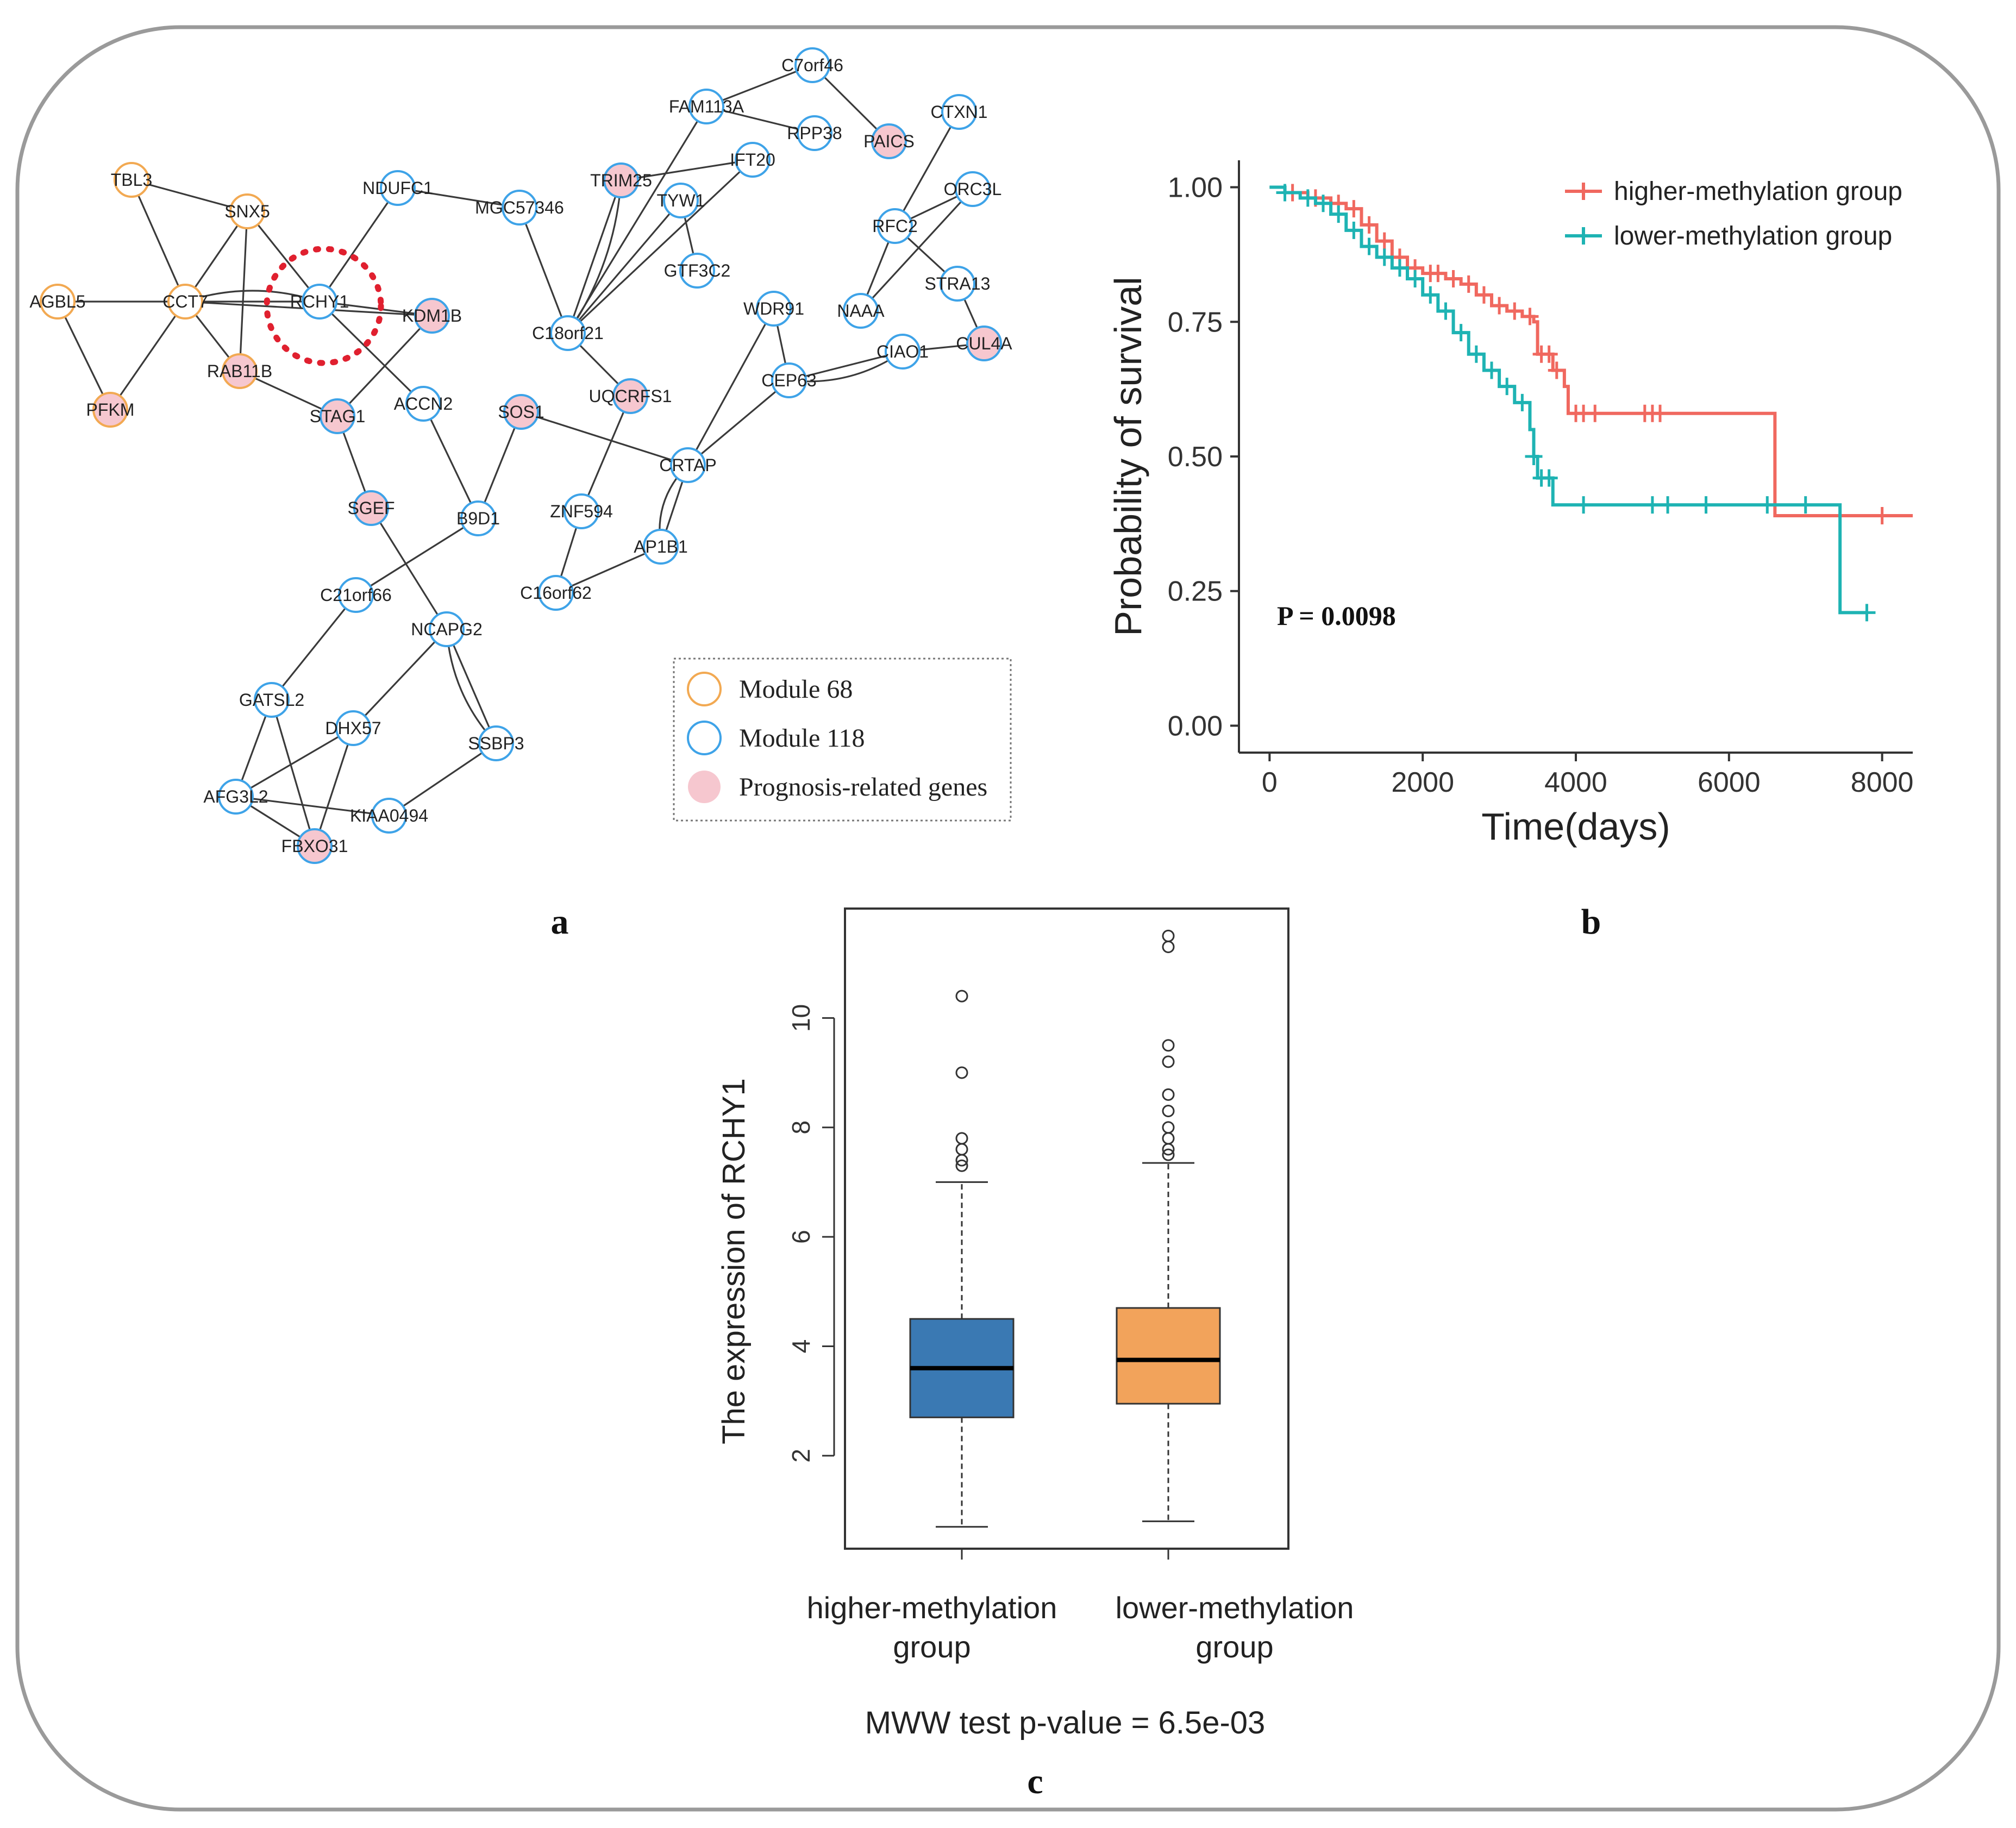 This screenshot has height=1828, width=2016. What do you see at coordinates (1591, 354) in the screenshot?
I see `survival-series-higher` at bounding box center [1591, 354].